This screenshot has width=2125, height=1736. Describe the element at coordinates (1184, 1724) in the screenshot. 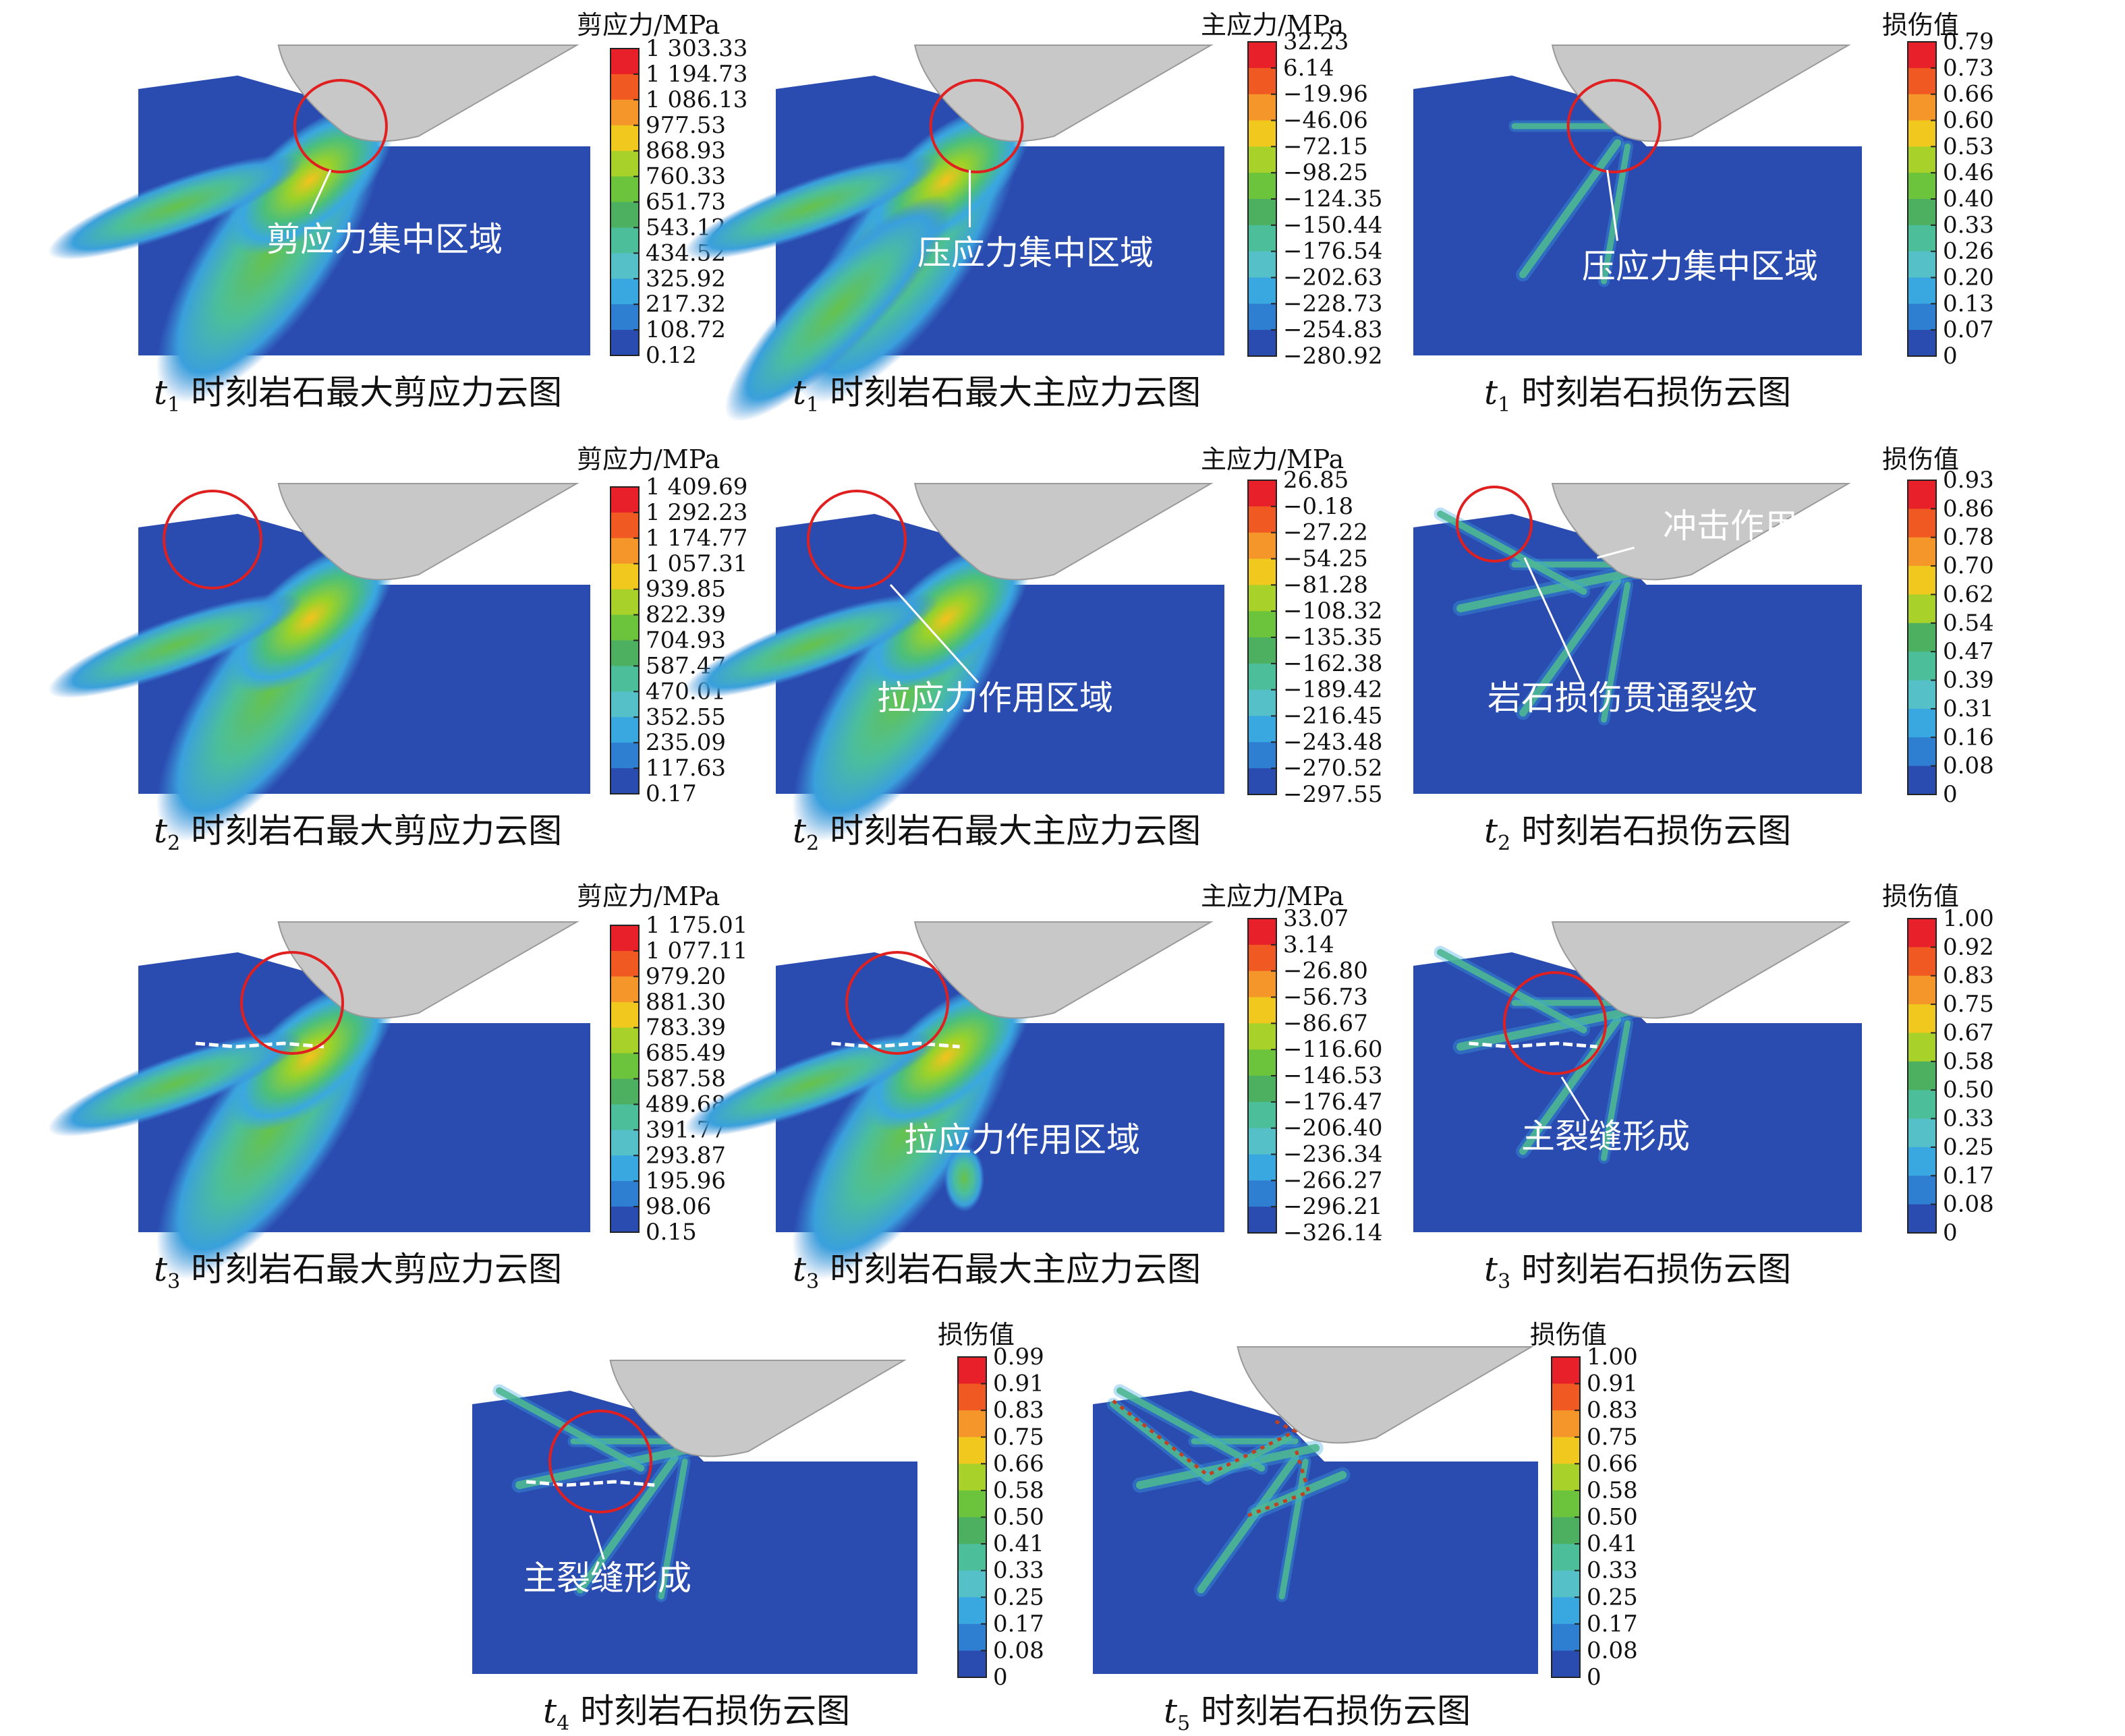

I see `caption-time-index: 5` at that location.